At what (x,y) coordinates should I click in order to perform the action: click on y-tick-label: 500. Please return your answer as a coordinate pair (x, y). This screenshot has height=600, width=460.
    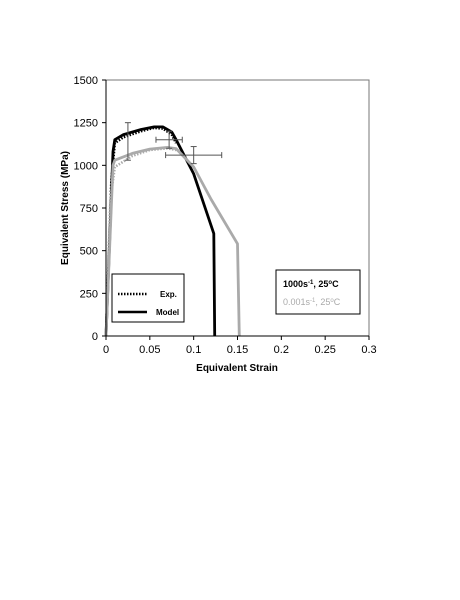
    Looking at the image, I should click on (89, 252).